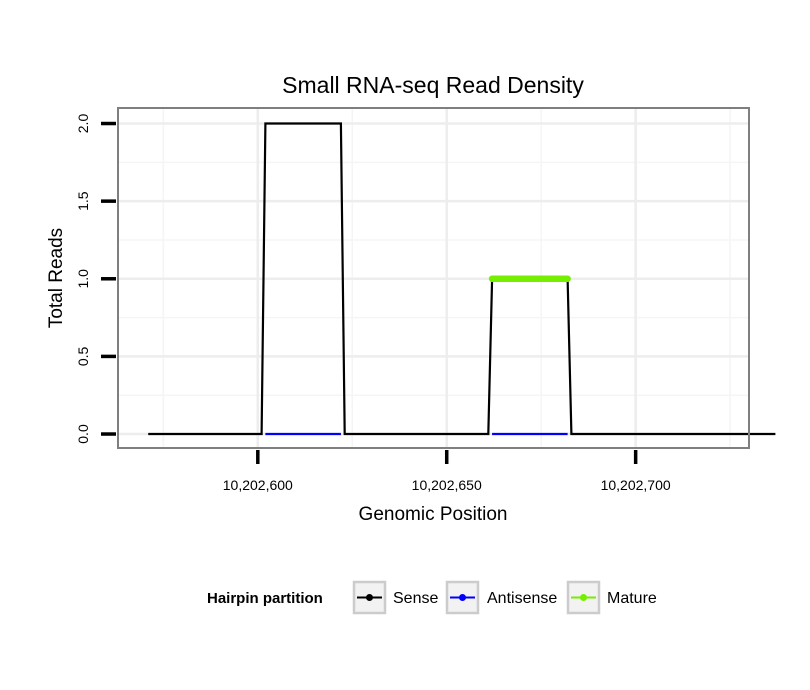  I want to click on legend: Hairpin partition Sense Antisense Mature, so click(432, 597).